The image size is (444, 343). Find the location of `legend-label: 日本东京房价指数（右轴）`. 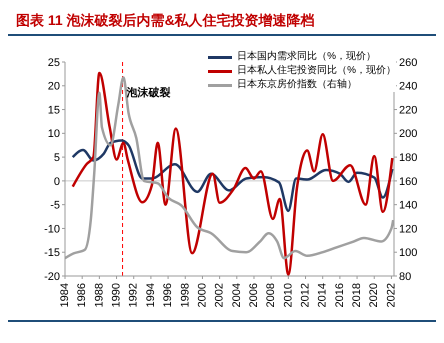

legend-label: 日本东京房价指数（右轴） is located at coordinates (297, 85).